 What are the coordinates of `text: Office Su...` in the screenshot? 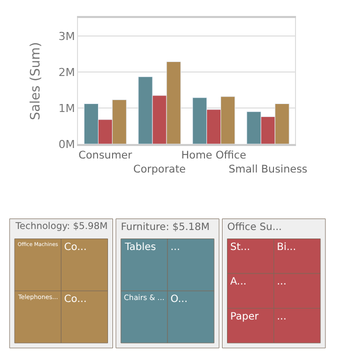 It's located at (254, 227).